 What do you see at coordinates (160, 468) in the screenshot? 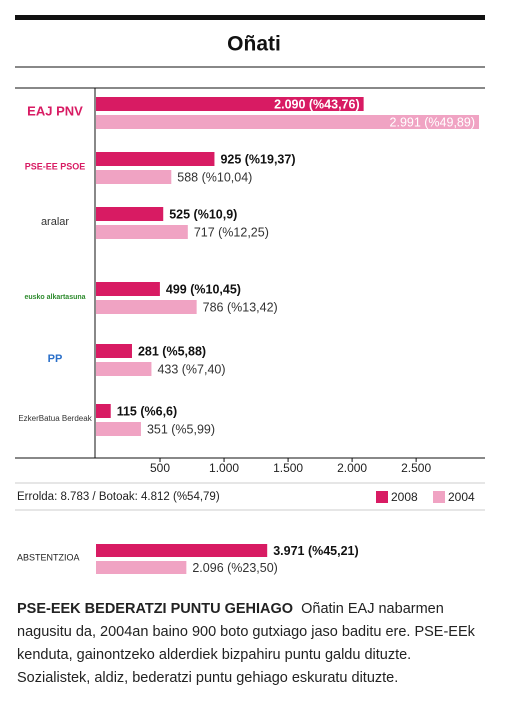
I see `x-tick-label: 500` at bounding box center [160, 468].